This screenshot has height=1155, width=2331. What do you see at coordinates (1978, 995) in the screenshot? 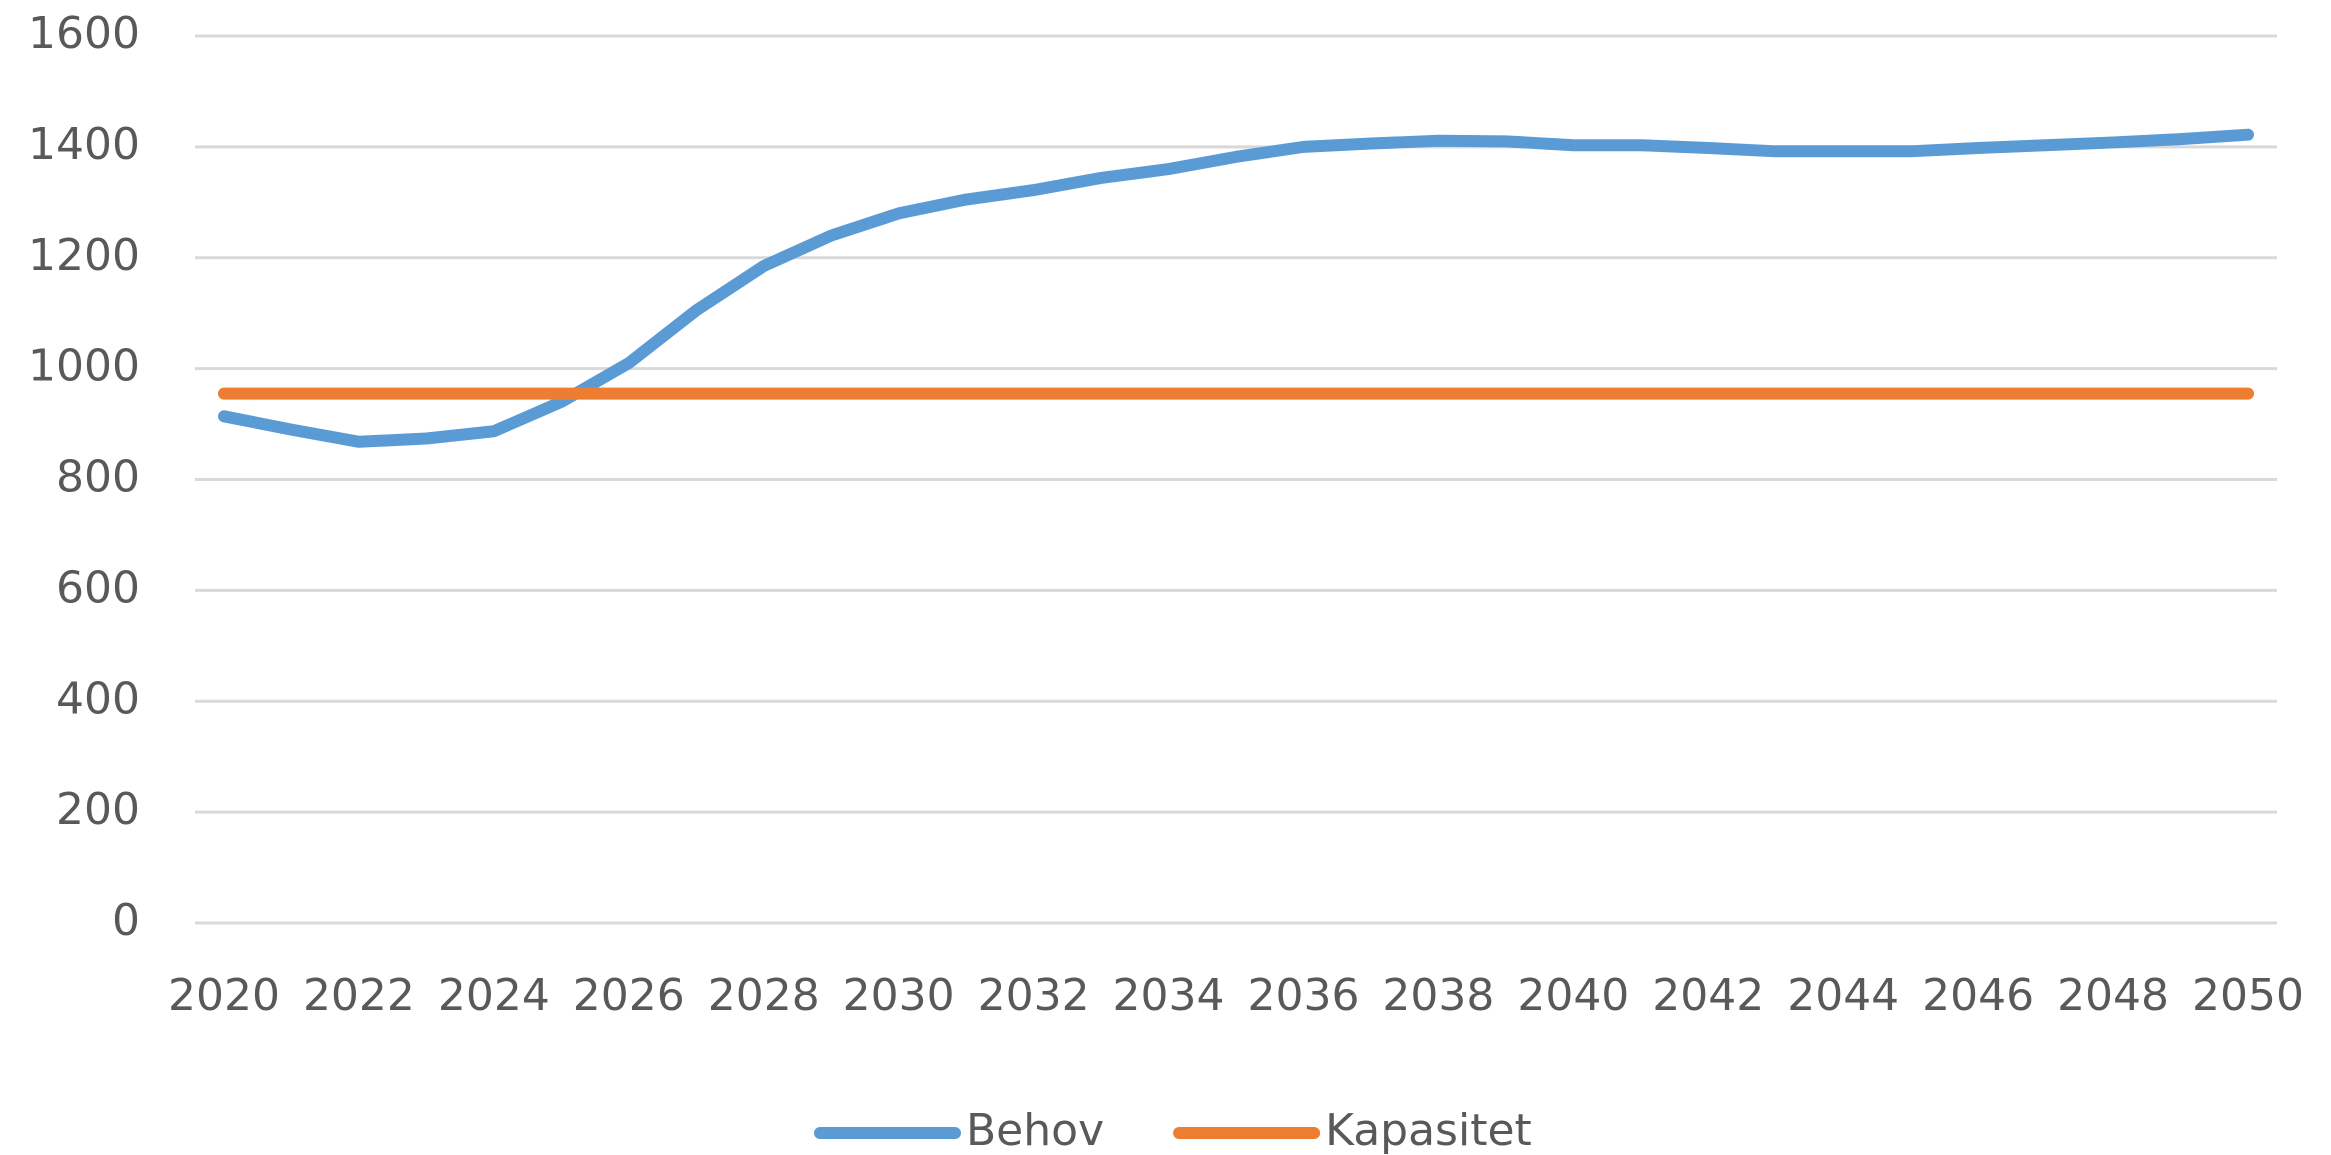
I see `x-tick-label: 2046` at bounding box center [1978, 995].